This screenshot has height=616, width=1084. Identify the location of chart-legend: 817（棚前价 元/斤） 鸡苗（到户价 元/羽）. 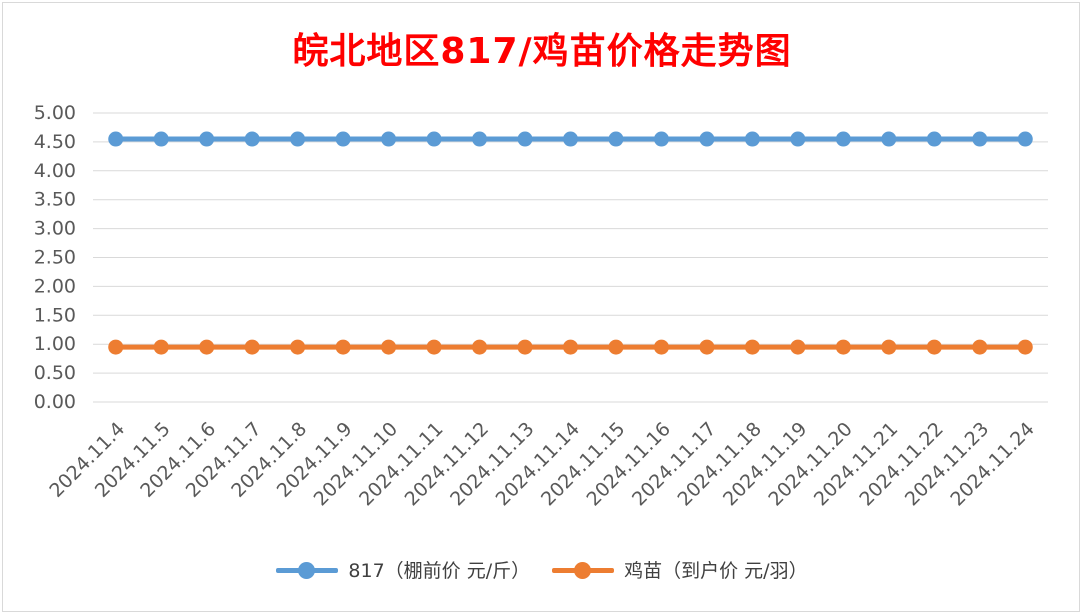
(542, 569).